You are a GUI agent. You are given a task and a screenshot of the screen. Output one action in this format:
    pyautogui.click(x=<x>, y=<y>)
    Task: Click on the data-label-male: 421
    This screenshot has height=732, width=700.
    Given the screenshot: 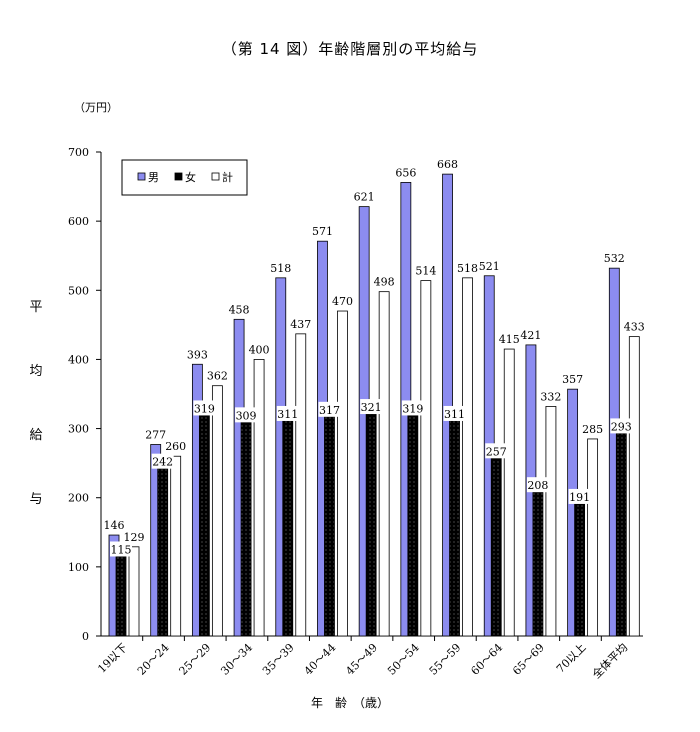 What is the action you would take?
    pyautogui.click(x=530, y=335)
    